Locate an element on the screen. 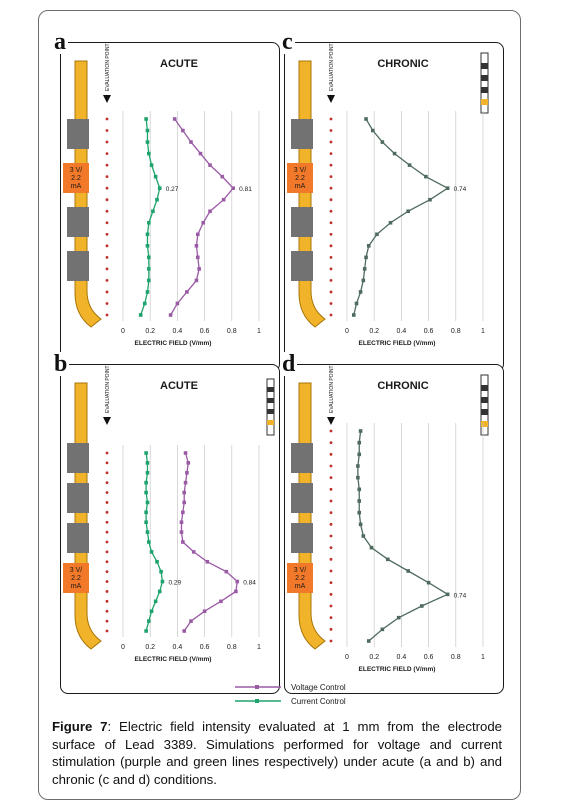  panel-letter-a: a is located at coordinates (60, 42).